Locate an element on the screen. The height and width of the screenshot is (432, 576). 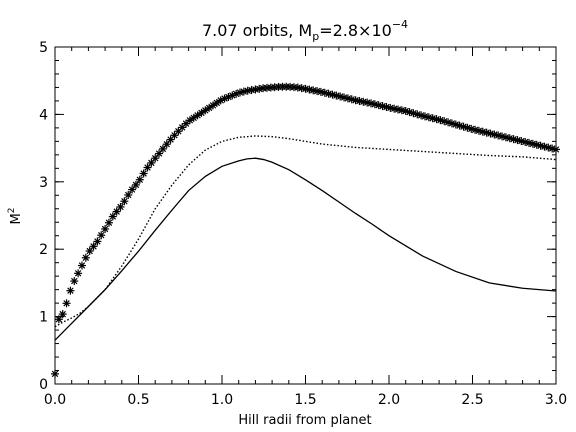
chart-title-subscript: p is located at coordinates (315, 36).